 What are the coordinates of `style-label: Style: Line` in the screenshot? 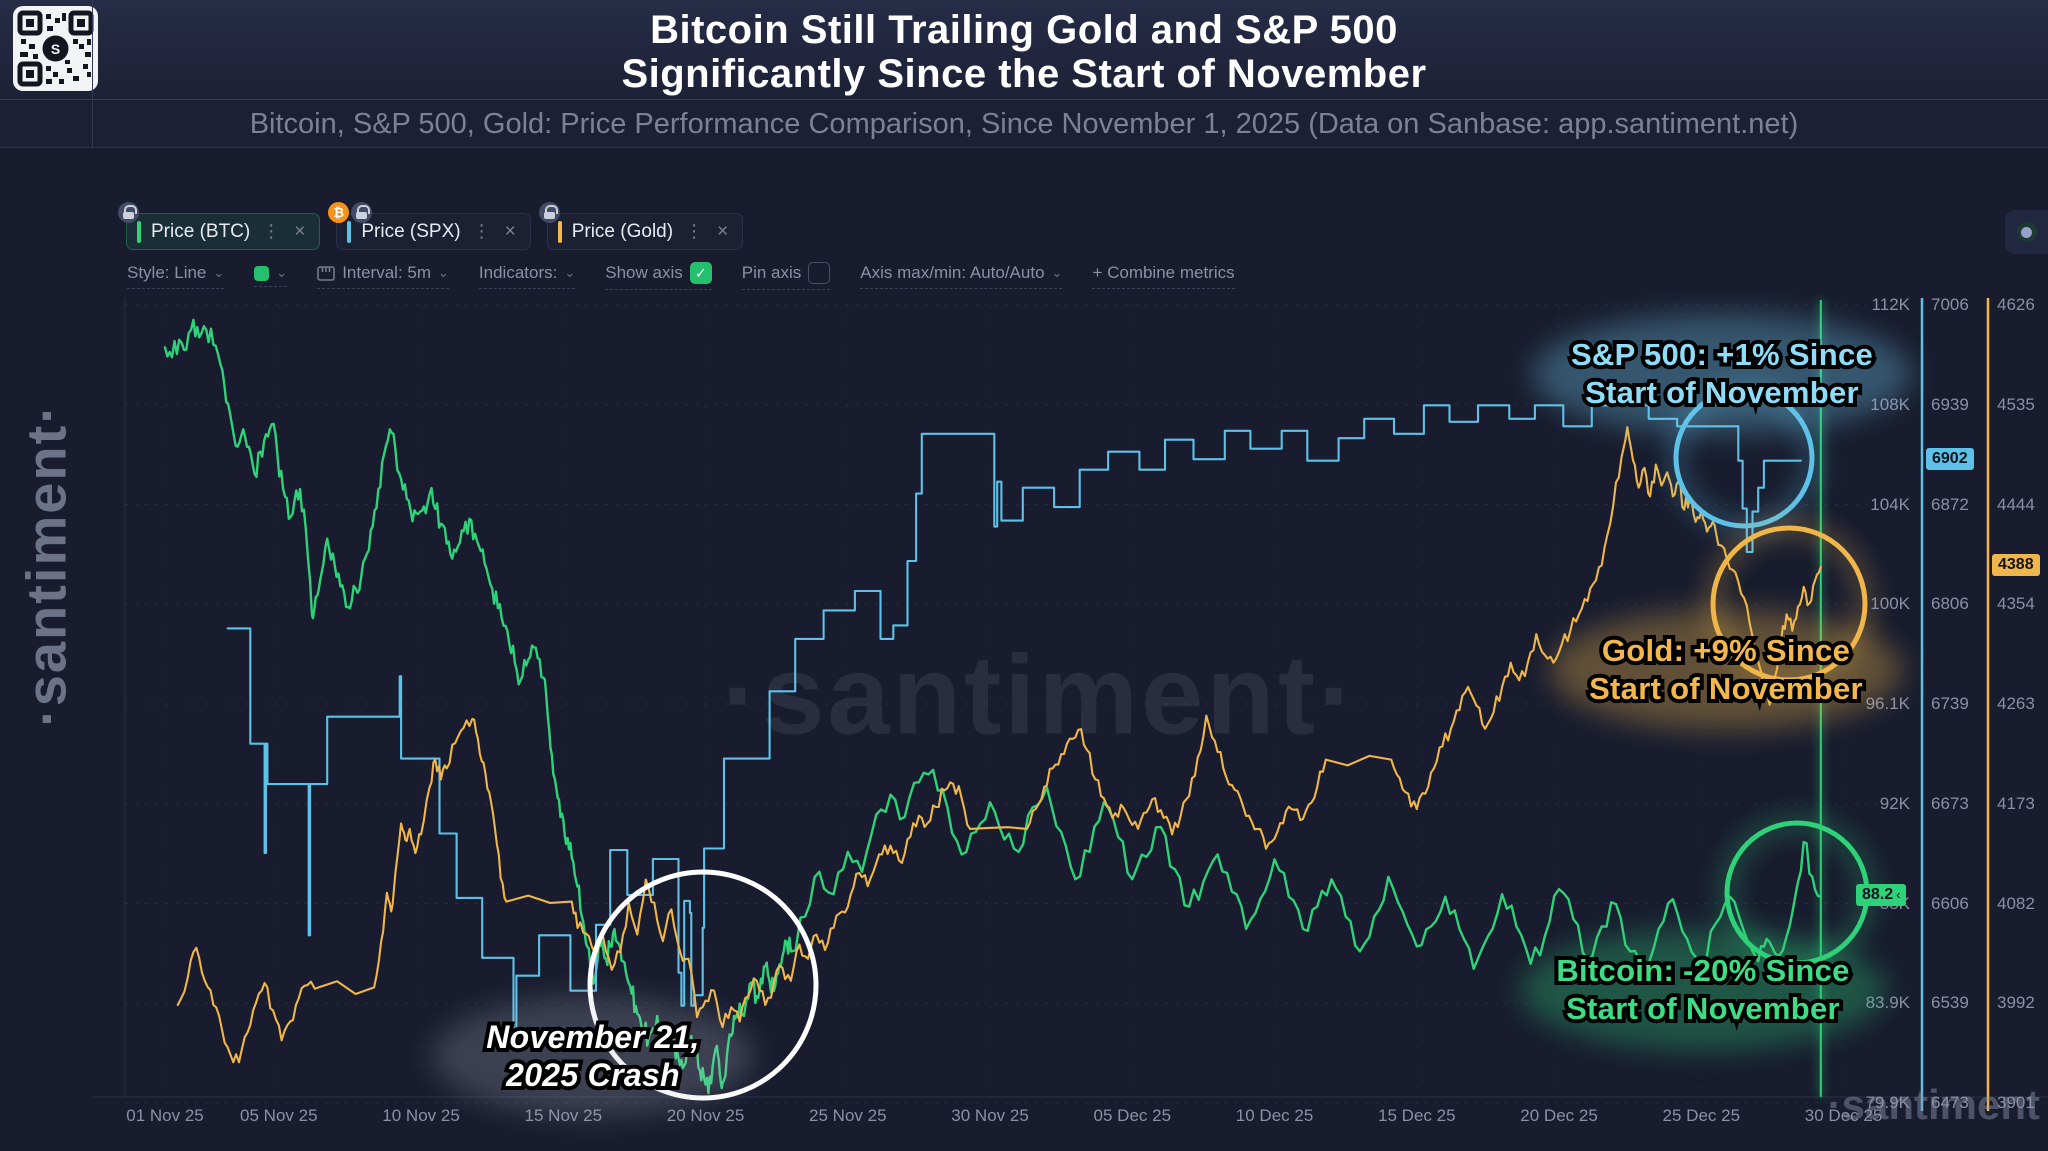 It's located at (167, 272).